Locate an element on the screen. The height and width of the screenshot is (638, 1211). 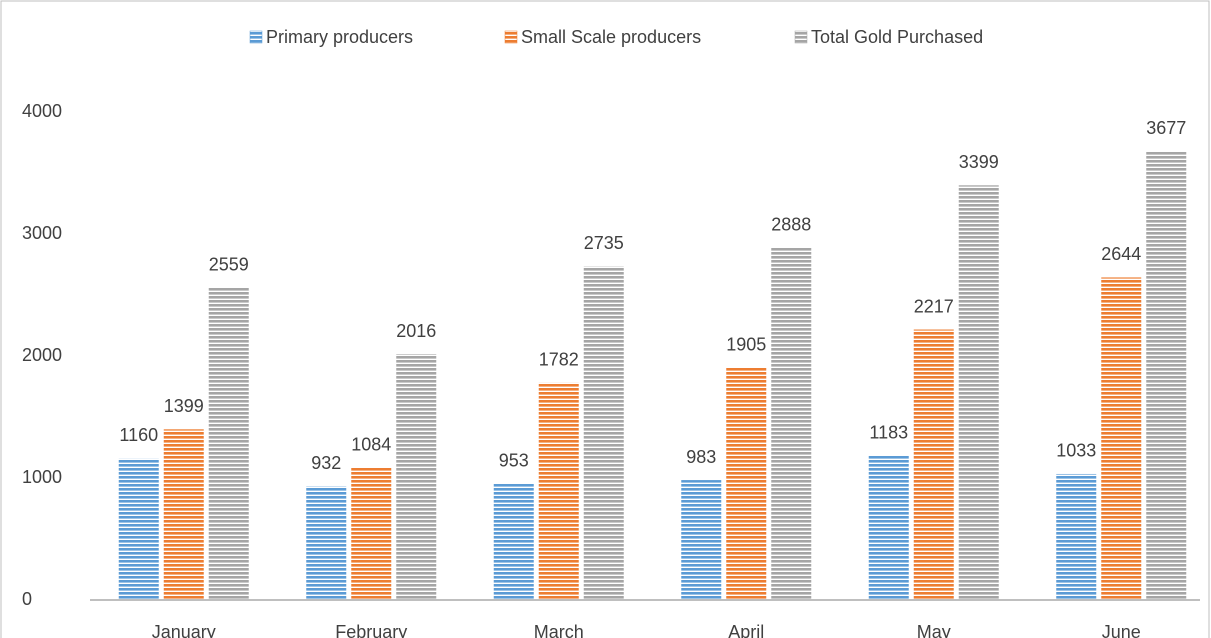
value-label: 2735 is located at coordinates (604, 243).